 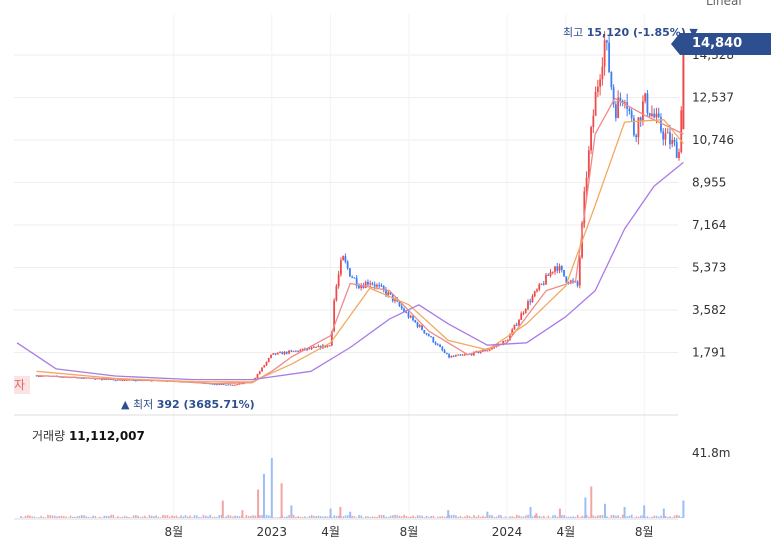 I want to click on price-tick-label: 7,164, so click(x=709, y=225).